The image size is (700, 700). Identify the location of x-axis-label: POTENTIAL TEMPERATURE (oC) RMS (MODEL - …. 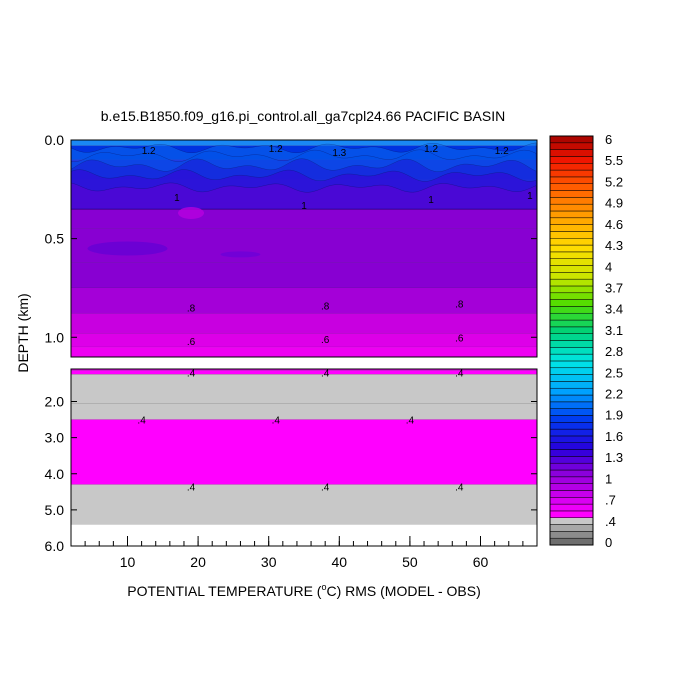
(304, 590).